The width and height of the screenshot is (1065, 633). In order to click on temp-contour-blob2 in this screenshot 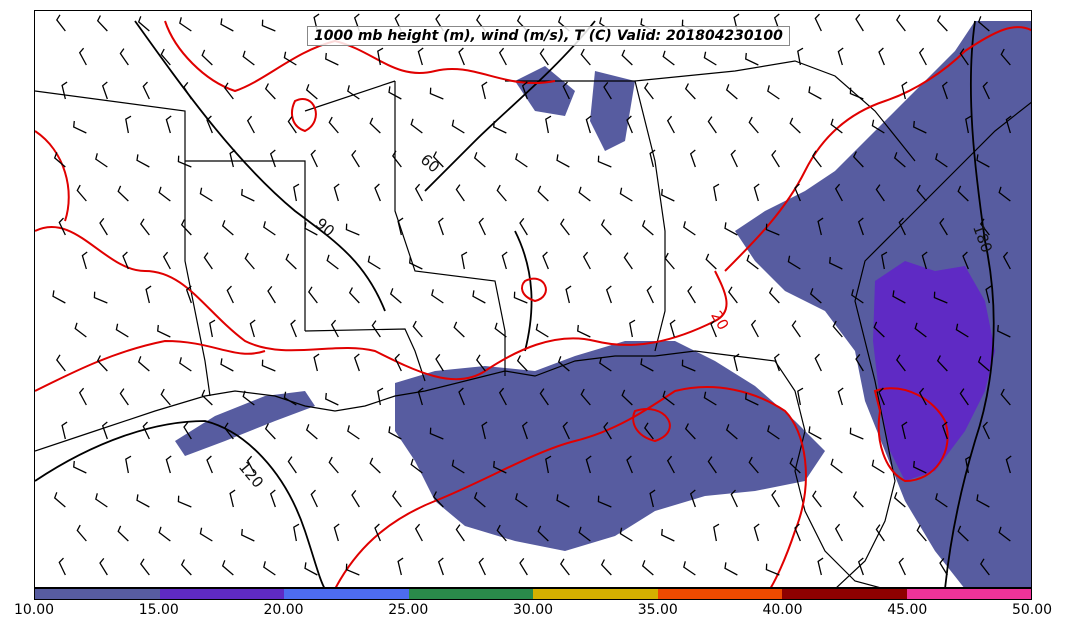, I will do `click(534, 290)`.